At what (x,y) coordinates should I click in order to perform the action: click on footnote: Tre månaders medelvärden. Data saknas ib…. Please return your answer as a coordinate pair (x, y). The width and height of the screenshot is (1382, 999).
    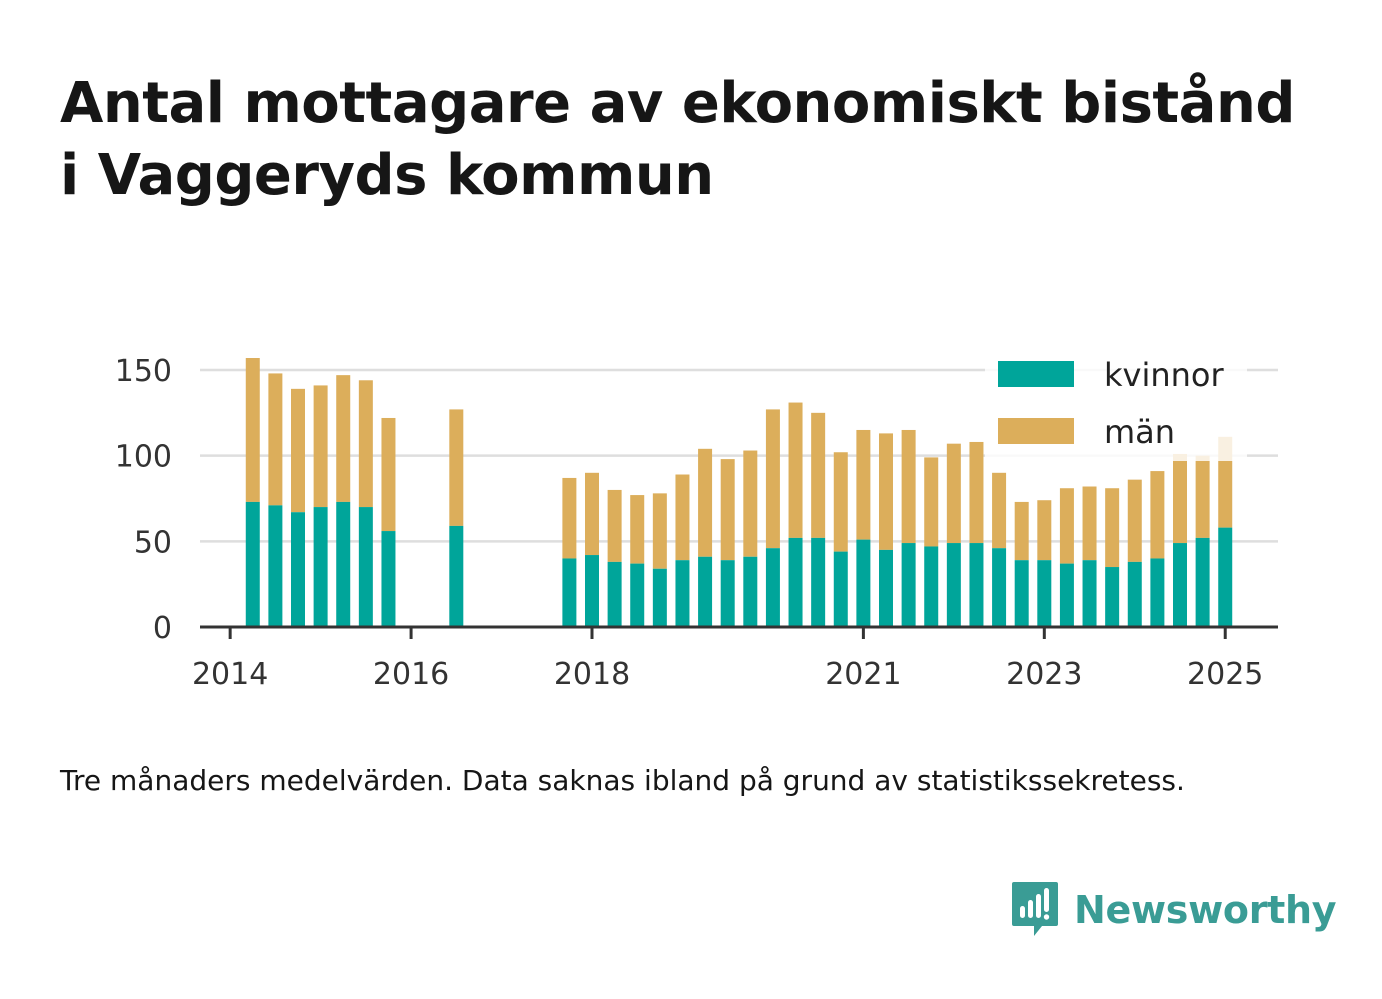
    Looking at the image, I should click on (622, 780).